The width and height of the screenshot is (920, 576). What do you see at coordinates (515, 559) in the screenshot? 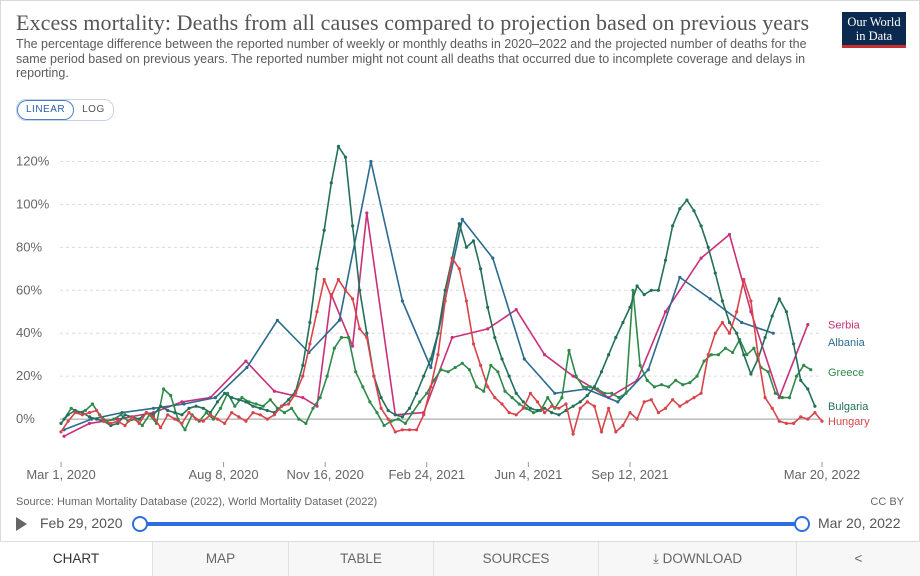
I see `tab-sources: SOURCES` at bounding box center [515, 559].